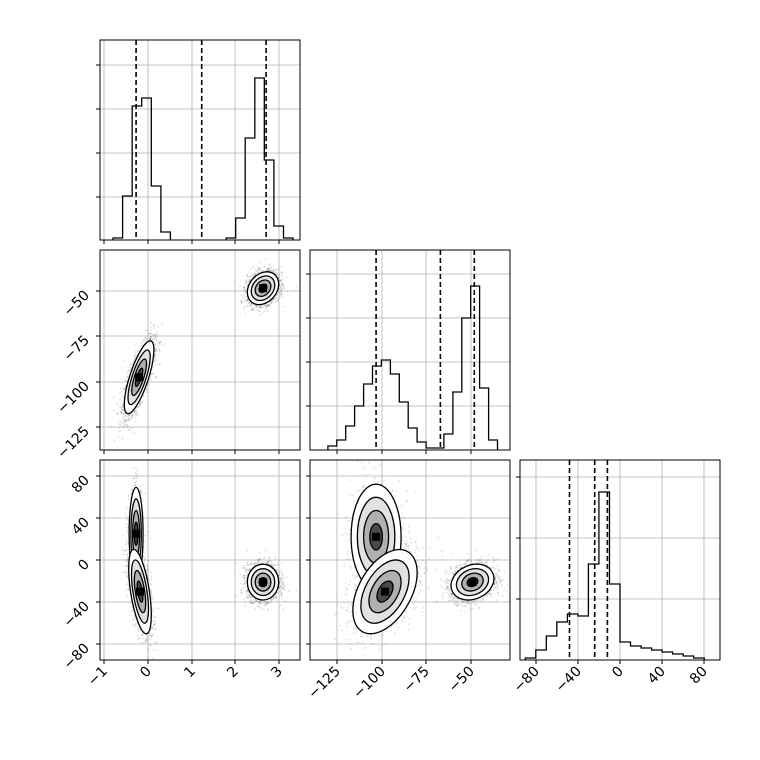 This screenshot has height=760, width=760. Describe the element at coordinates (139, 377) in the screenshot. I see `density-peak` at that location.